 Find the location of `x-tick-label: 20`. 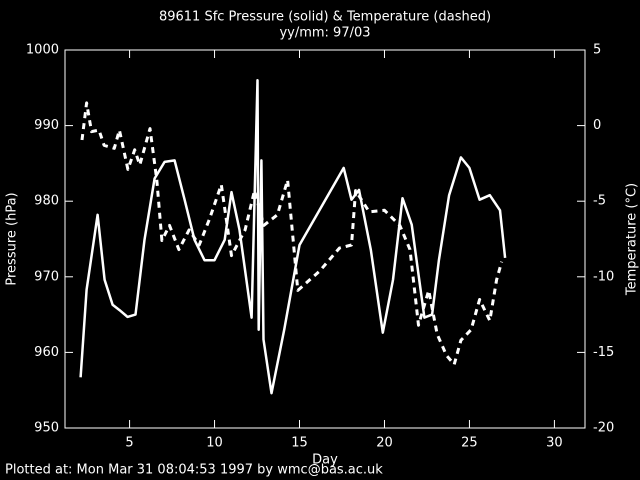

x-tick-label: 20 is located at coordinates (384, 443).